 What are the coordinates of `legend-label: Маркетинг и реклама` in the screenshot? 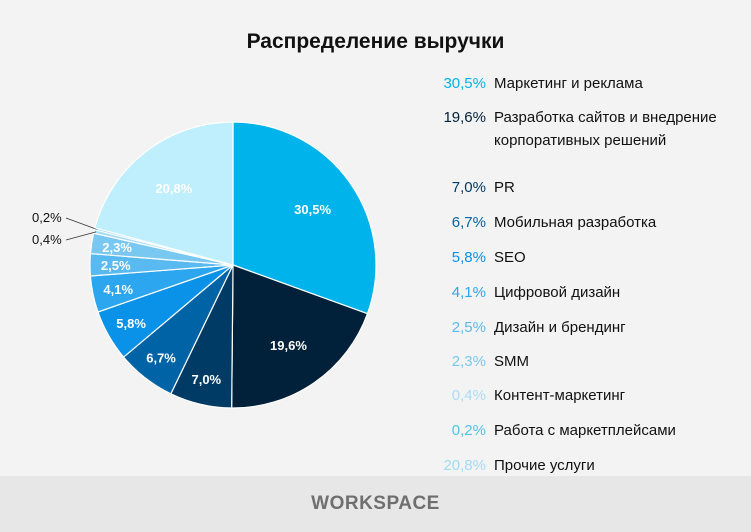 It's located at (568, 83).